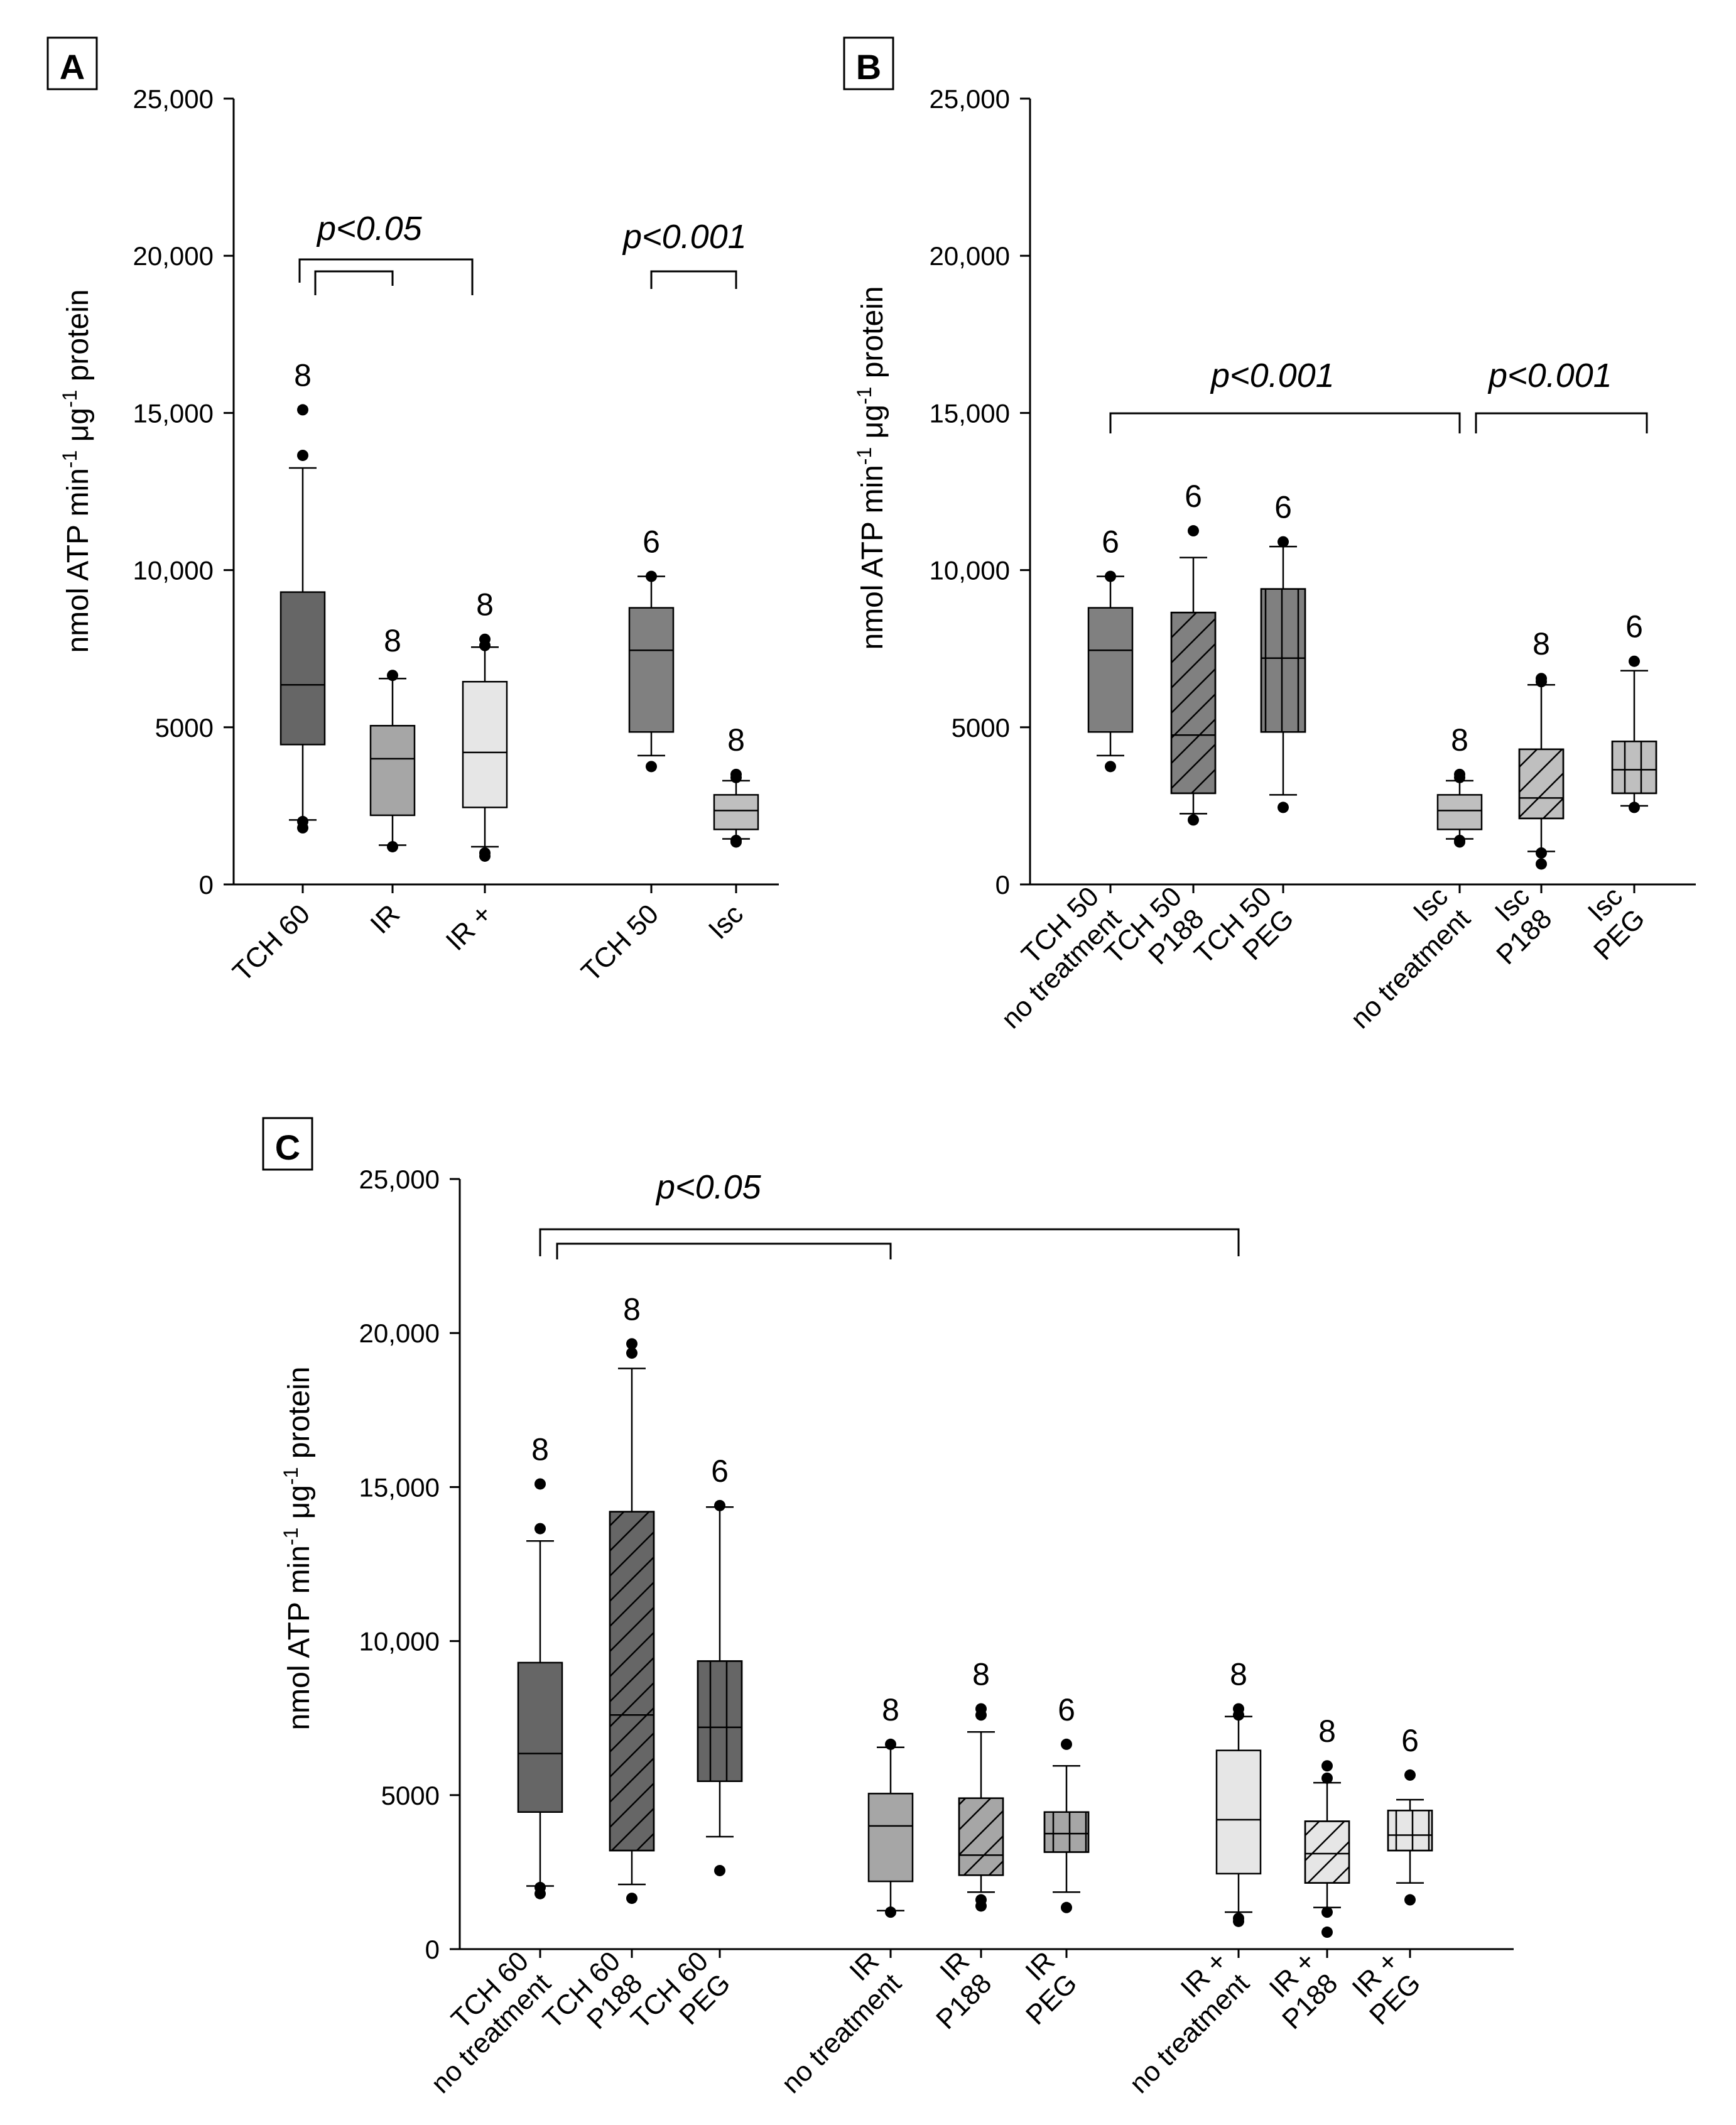  I want to click on panel-b-box-3: 8, so click(1459, 807).